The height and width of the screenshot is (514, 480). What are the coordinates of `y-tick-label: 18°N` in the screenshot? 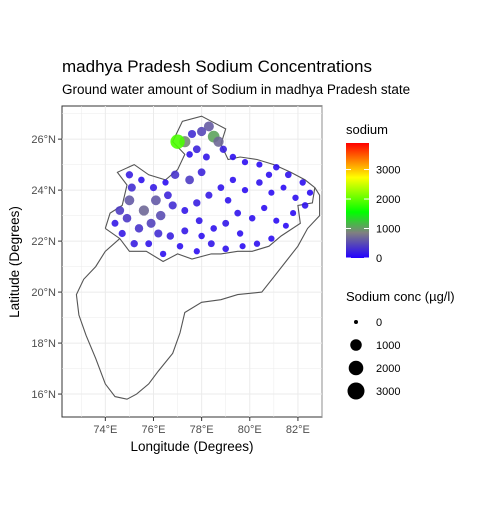 It's located at (43, 344).